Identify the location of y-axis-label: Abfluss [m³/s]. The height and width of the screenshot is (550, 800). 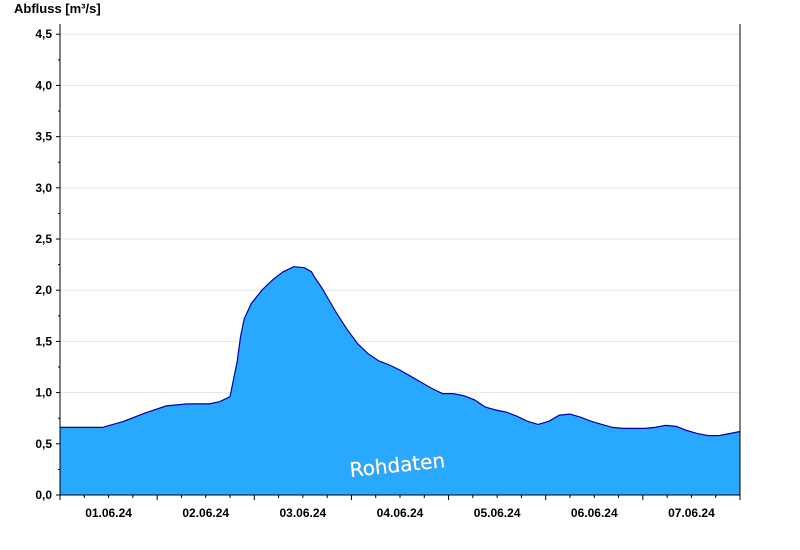
(57, 8).